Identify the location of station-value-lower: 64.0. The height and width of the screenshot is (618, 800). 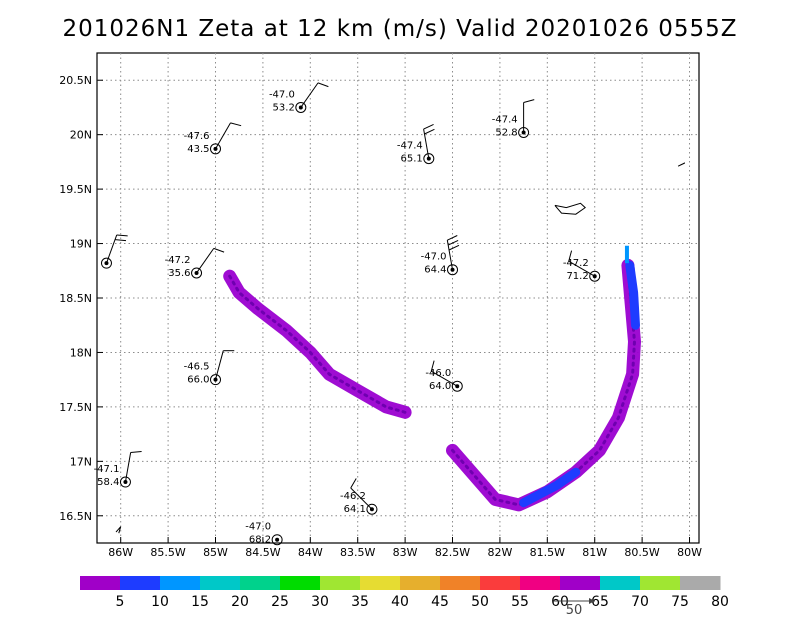
(440, 386).